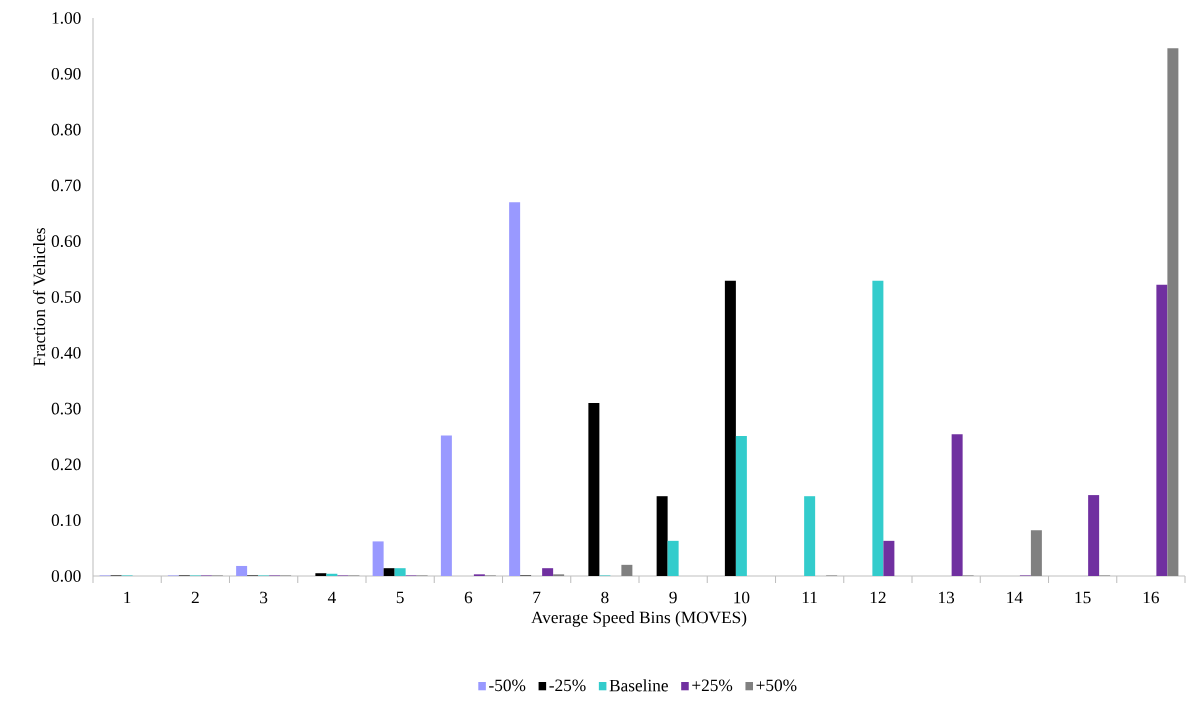  I want to click on y-tick-label: 0.30, so click(66, 408).